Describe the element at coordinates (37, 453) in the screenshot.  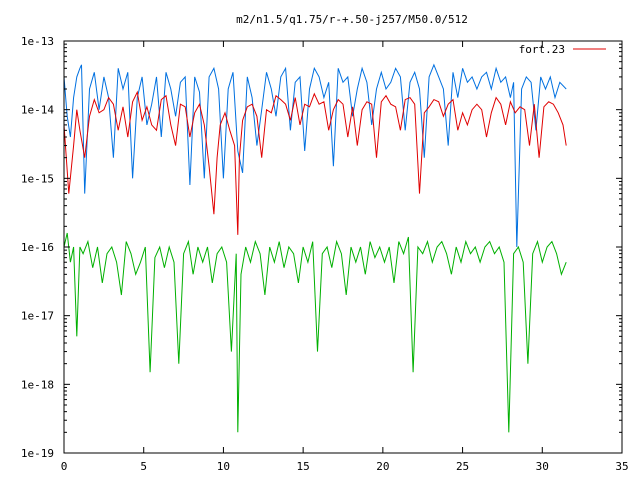
I see `y-tick-label-0: 1e-19` at that location.